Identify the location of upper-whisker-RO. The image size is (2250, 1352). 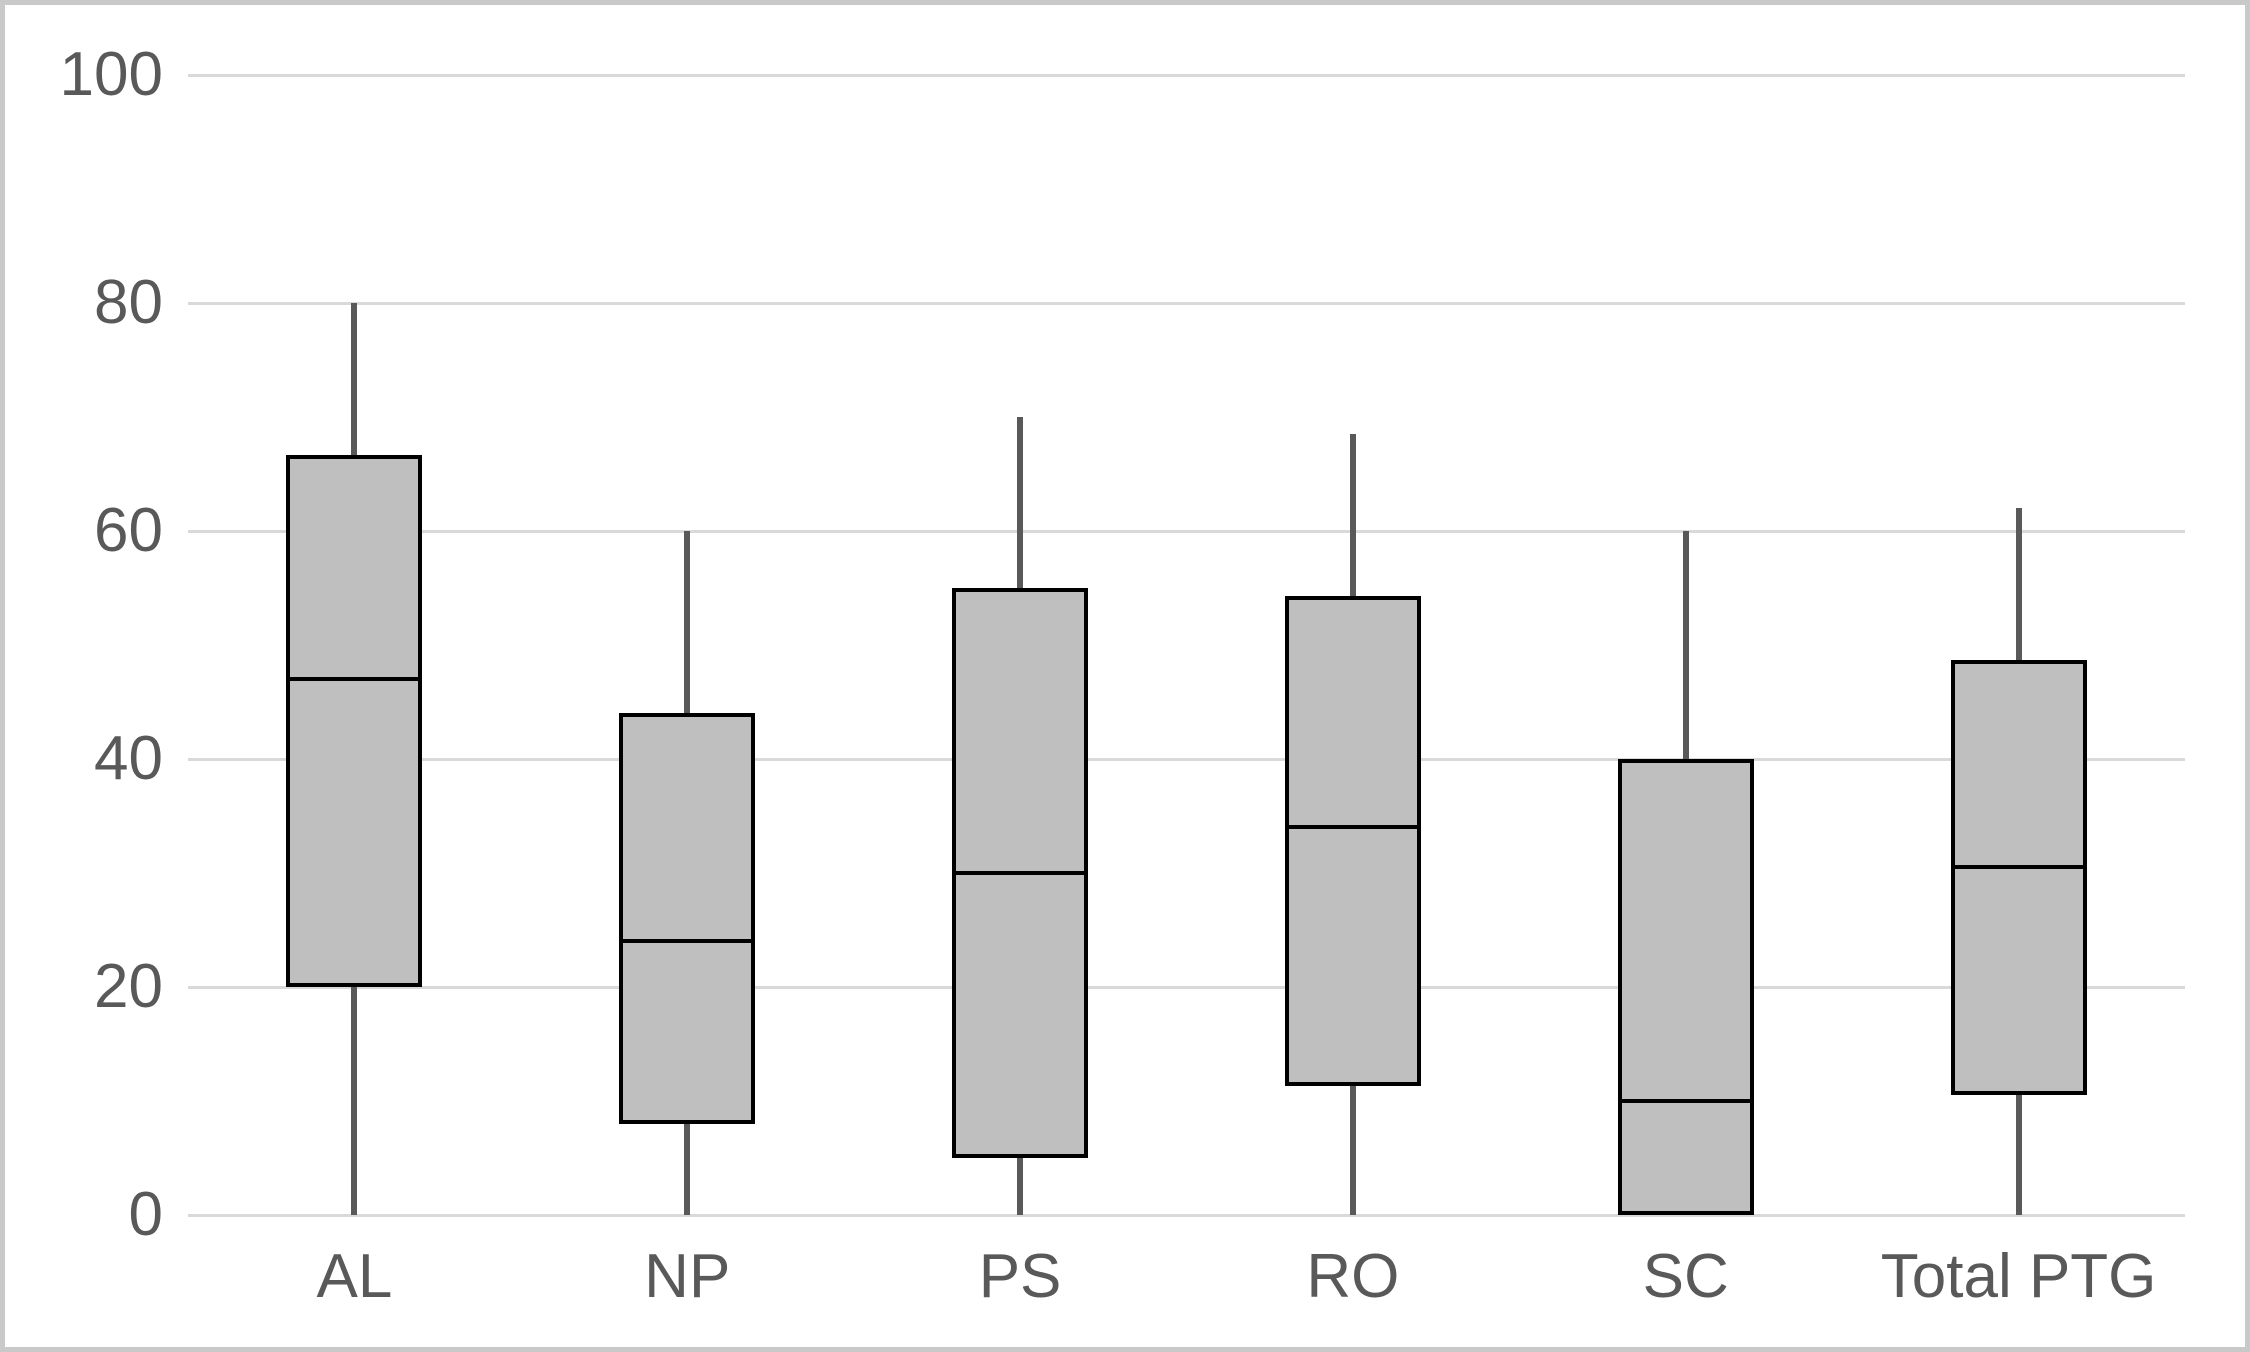
(1352, 515).